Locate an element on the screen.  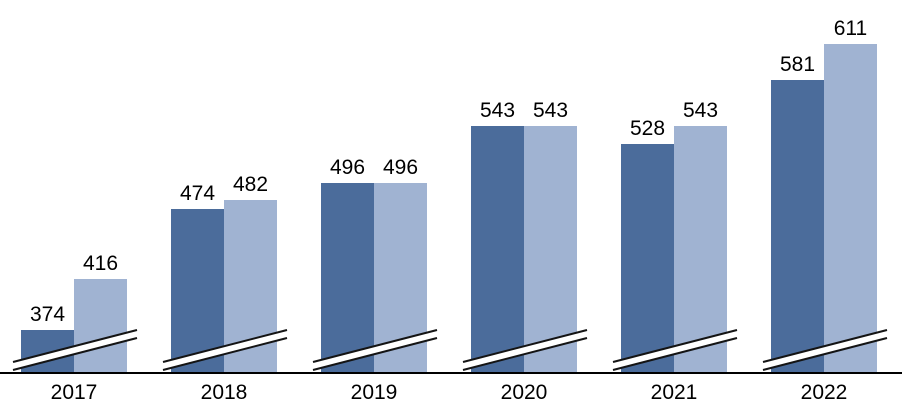
x-axis-label: 2020 is located at coordinates (524, 392).